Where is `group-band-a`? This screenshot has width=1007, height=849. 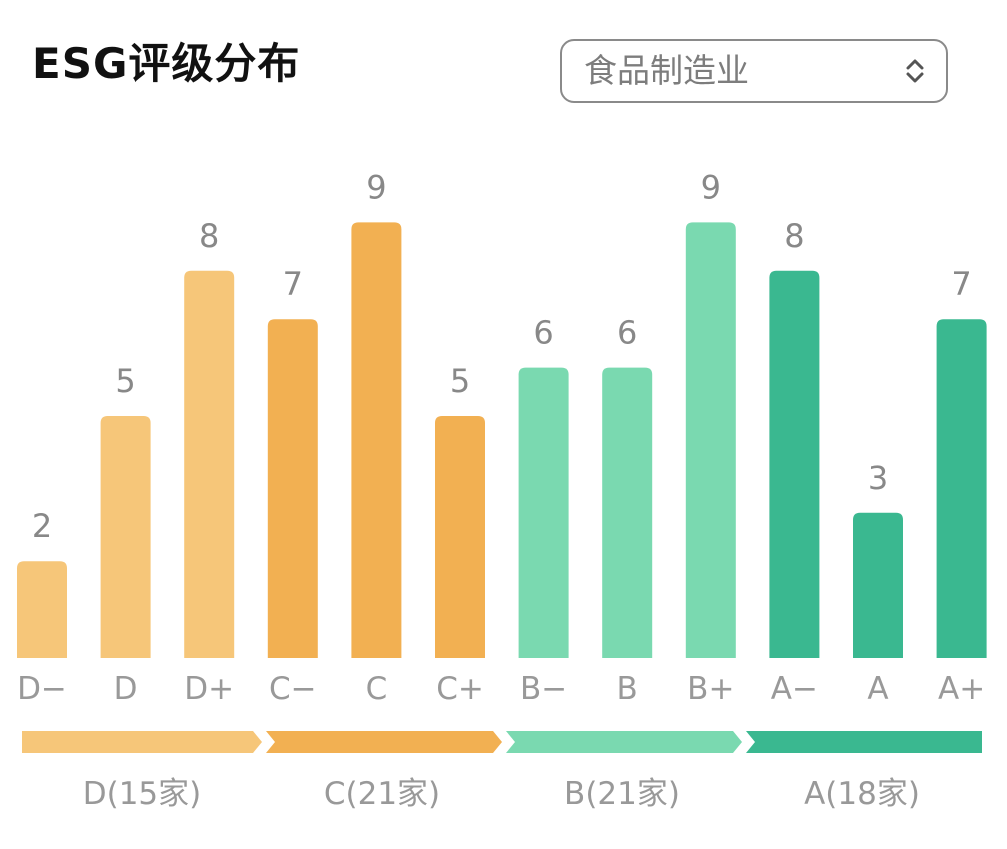 group-band-a is located at coordinates (864, 742).